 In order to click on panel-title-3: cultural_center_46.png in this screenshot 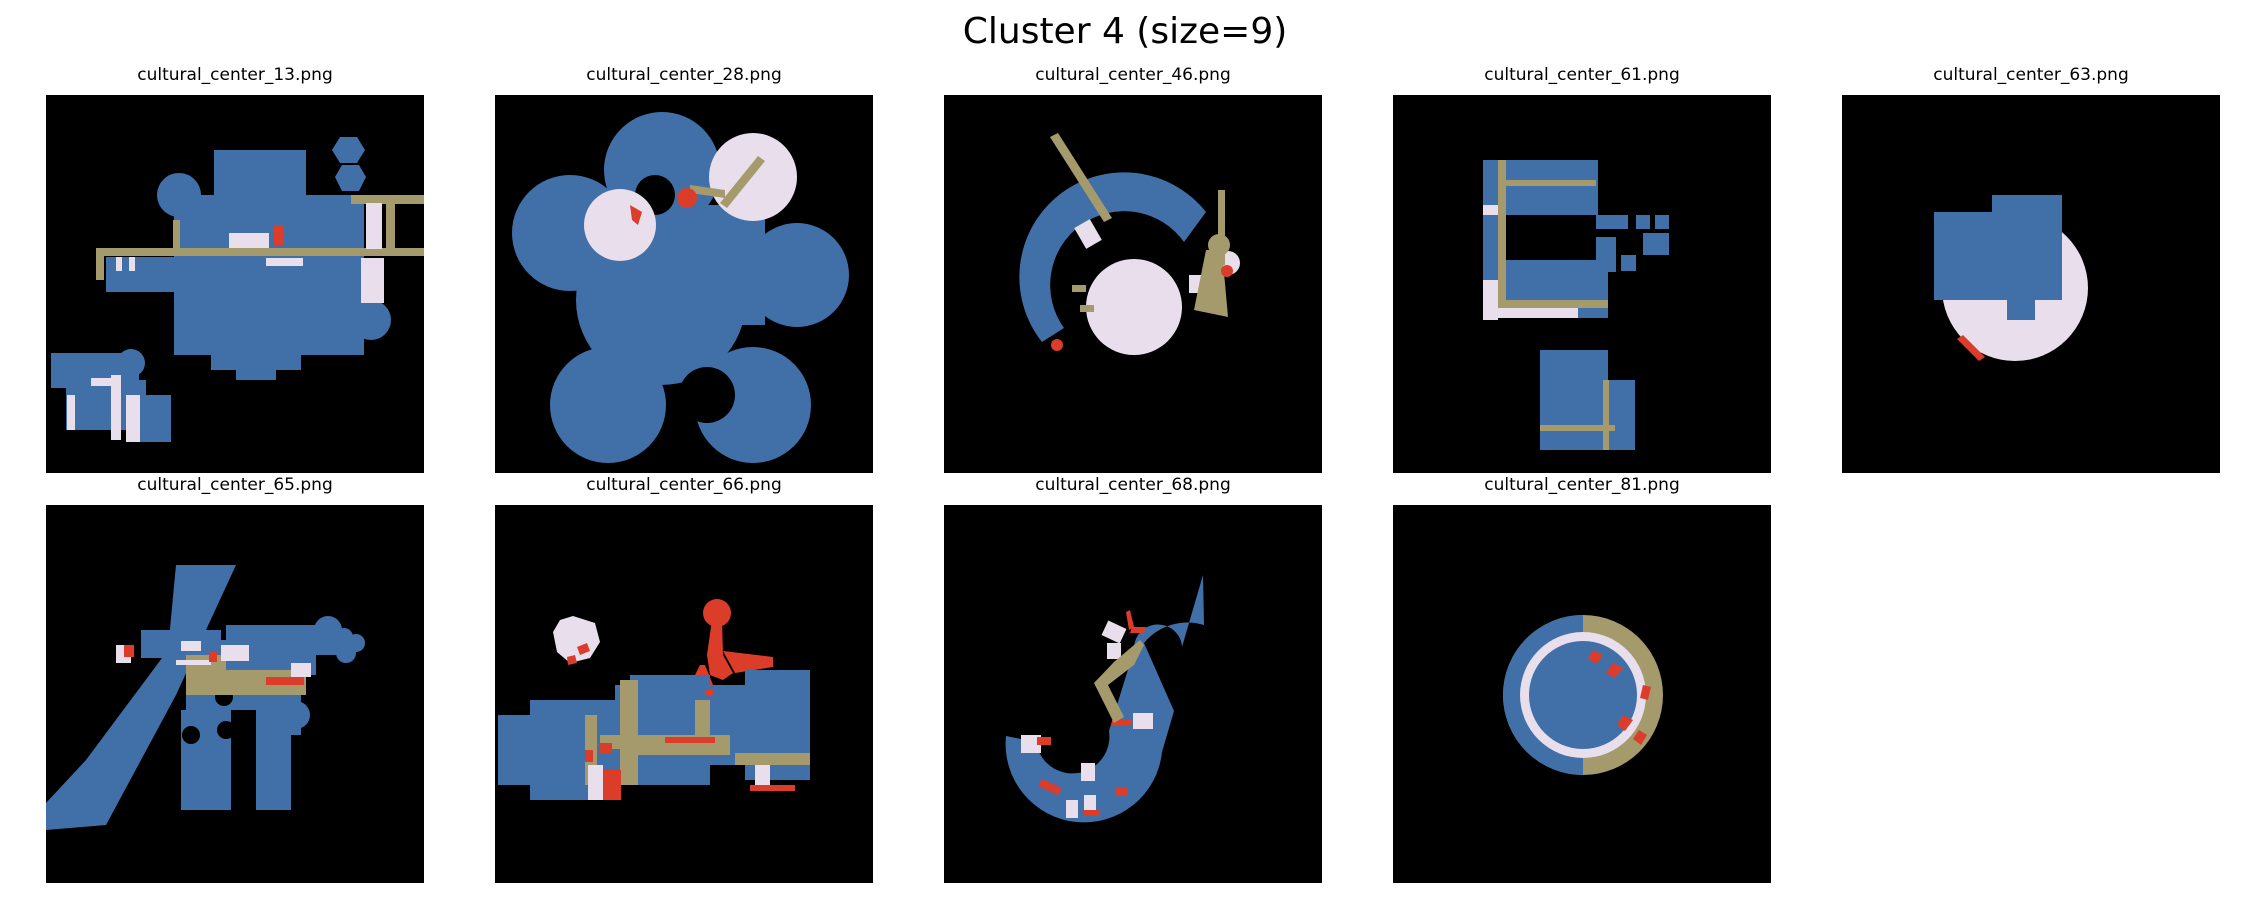, I will do `click(1133, 75)`.